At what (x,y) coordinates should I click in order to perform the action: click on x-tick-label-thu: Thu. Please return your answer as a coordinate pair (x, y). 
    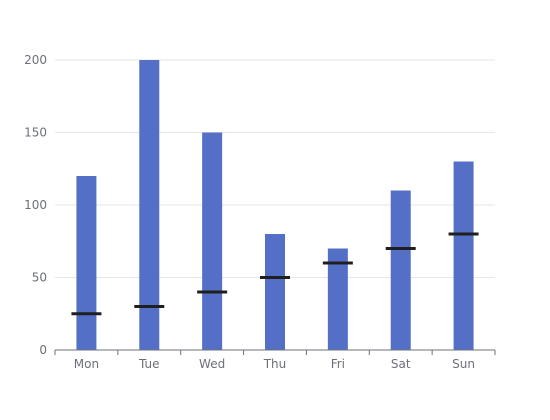
    Looking at the image, I should click on (275, 364).